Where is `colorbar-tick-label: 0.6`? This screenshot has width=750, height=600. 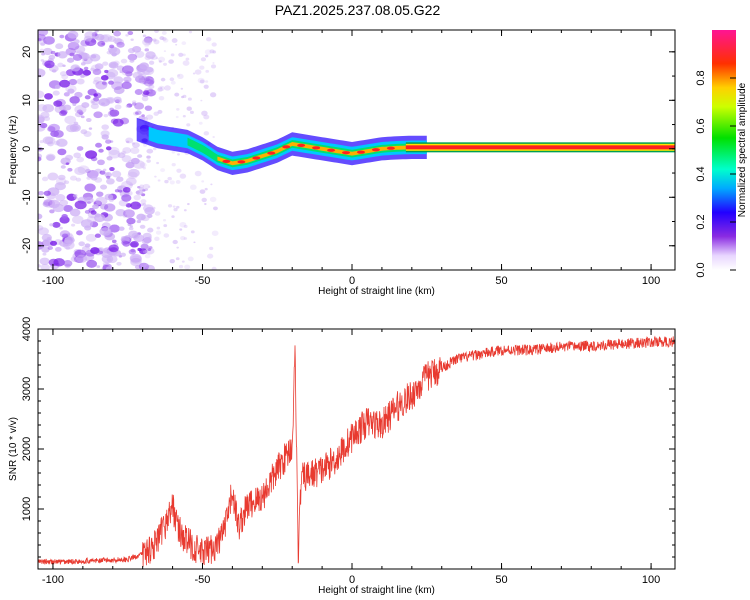
colorbar-tick-label: 0.6 is located at coordinates (701, 125).